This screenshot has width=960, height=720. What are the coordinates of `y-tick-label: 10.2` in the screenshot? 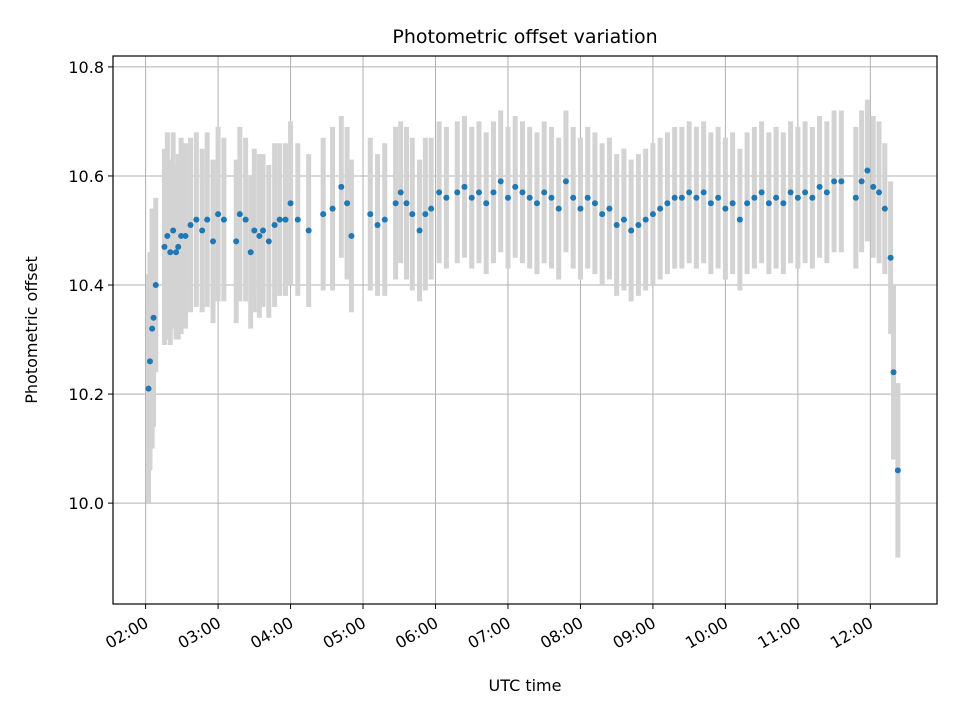 It's located at (86, 394).